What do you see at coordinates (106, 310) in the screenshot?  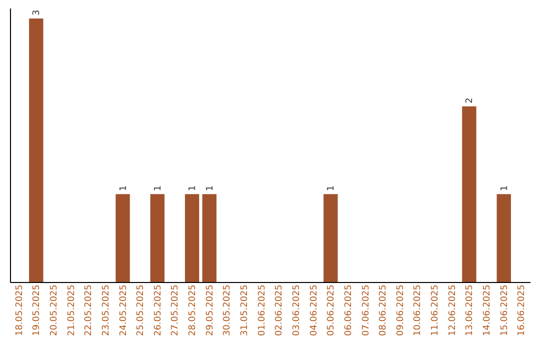 I see `x-tick-label: 23.05.2025` at bounding box center [106, 310].